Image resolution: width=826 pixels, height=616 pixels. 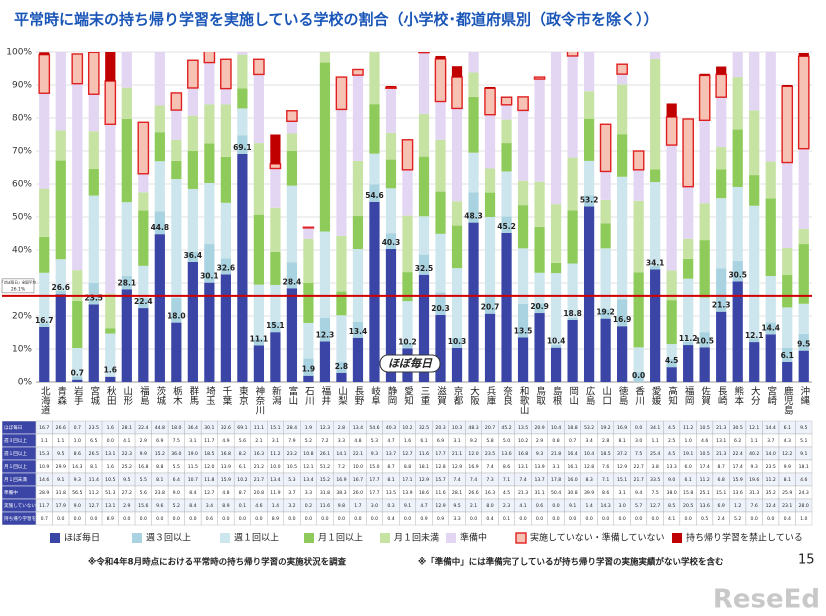 I want to click on table-cell: 12.2, so click(x=787, y=454).